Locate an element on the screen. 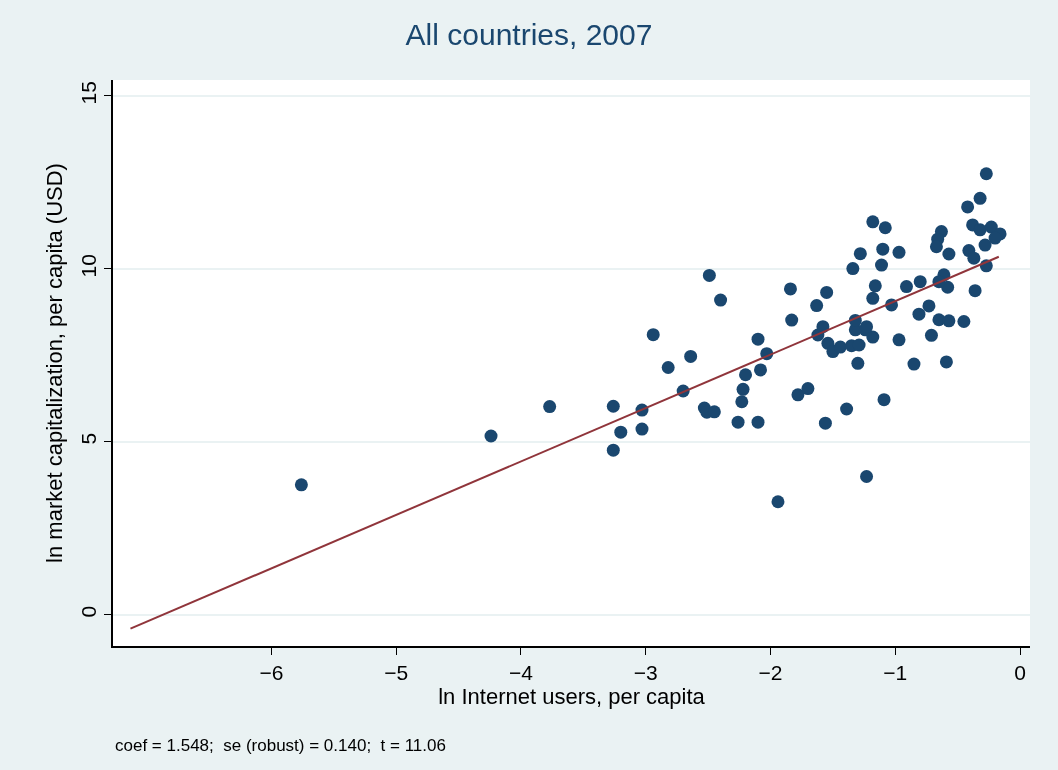 The image size is (1058, 770). y-tick-label: 10 is located at coordinates (88, 266).